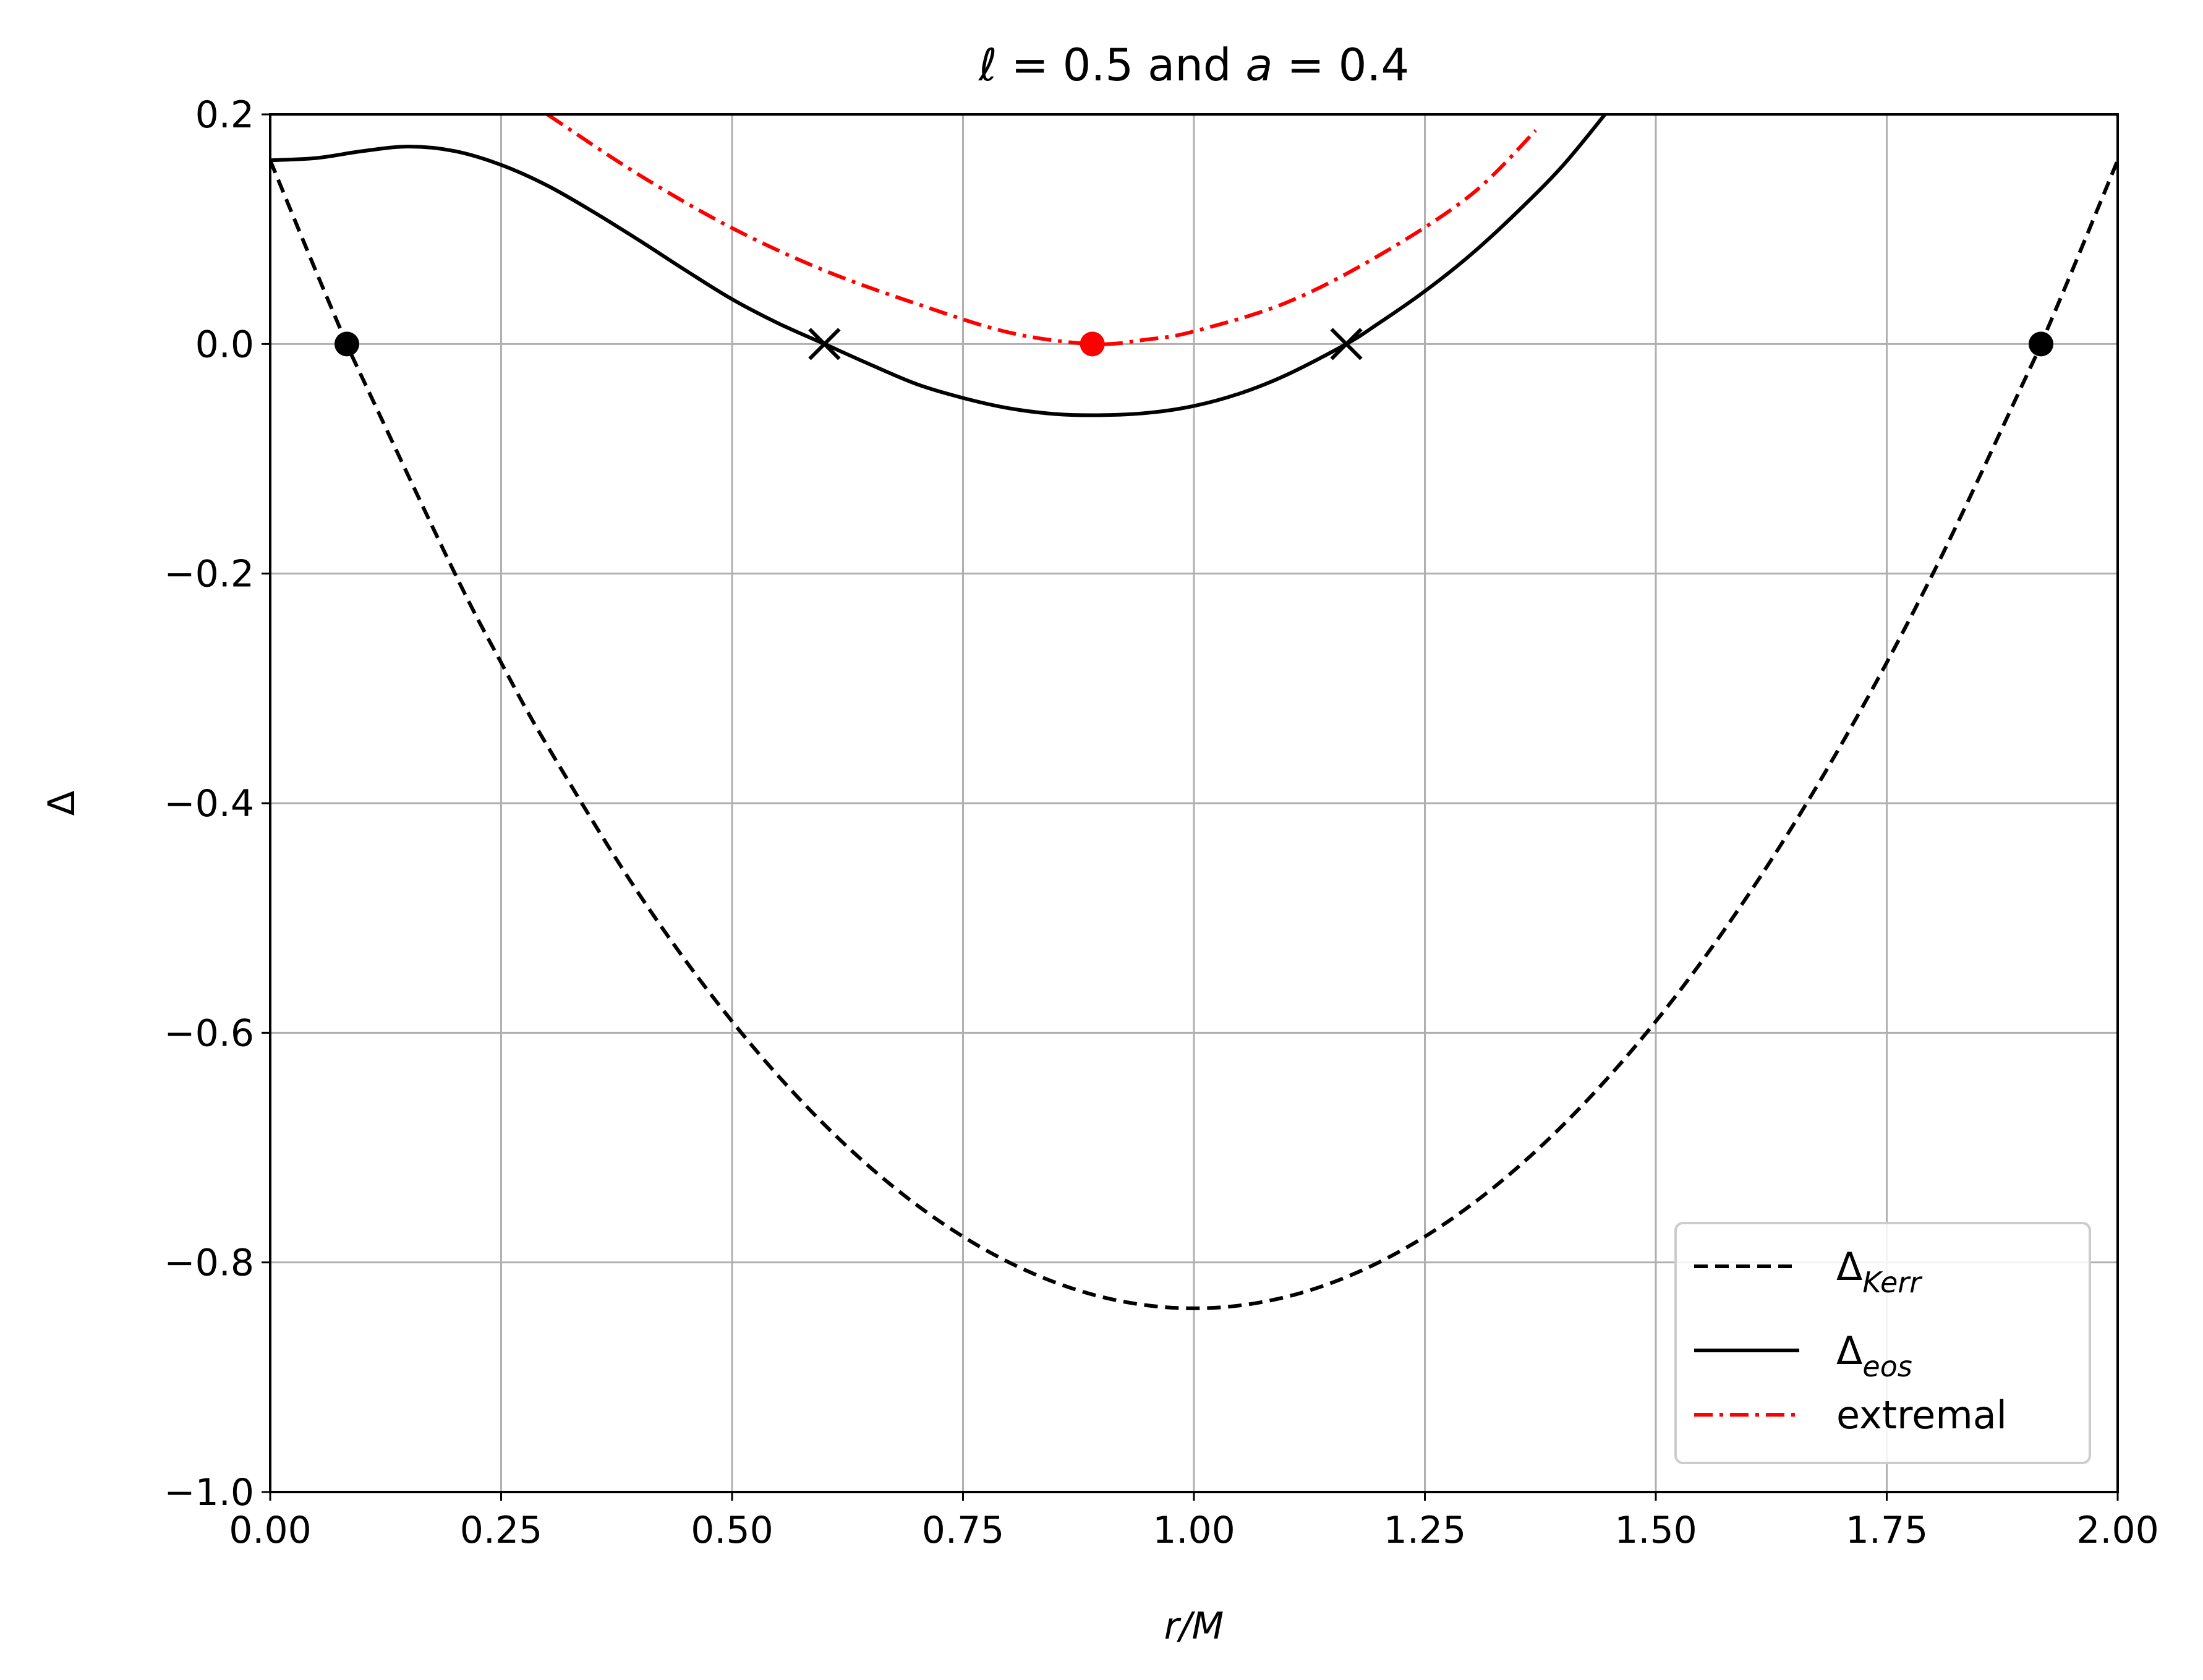  What do you see at coordinates (963, 1530) in the screenshot?
I see `x-tick-label: 0.75` at bounding box center [963, 1530].